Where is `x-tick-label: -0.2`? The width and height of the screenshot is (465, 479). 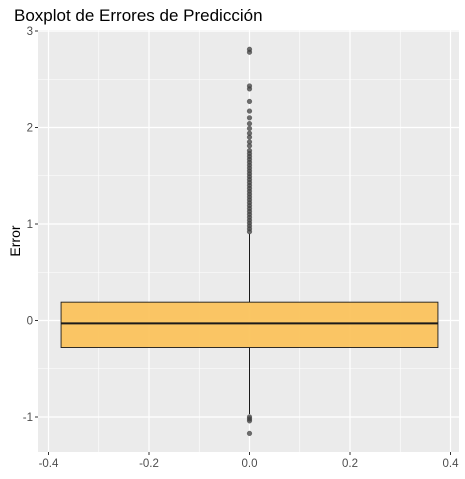 x-tick-label: -0.2 is located at coordinates (149, 464).